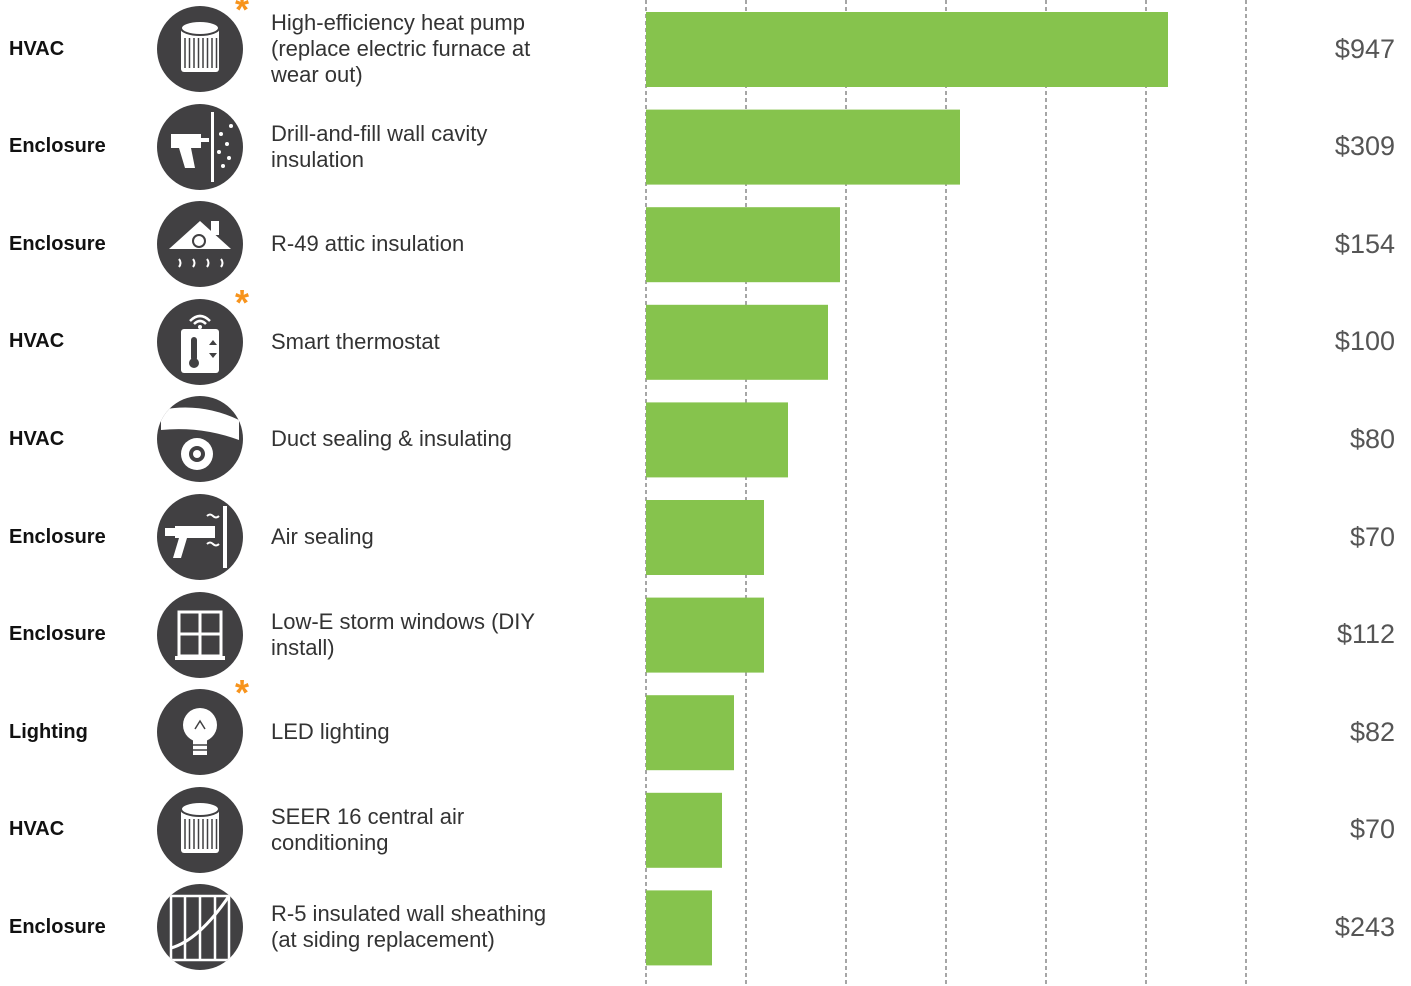 The width and height of the screenshot is (1411, 986). What do you see at coordinates (48, 731) in the screenshot?
I see `category-group-label: Lighting` at bounding box center [48, 731].